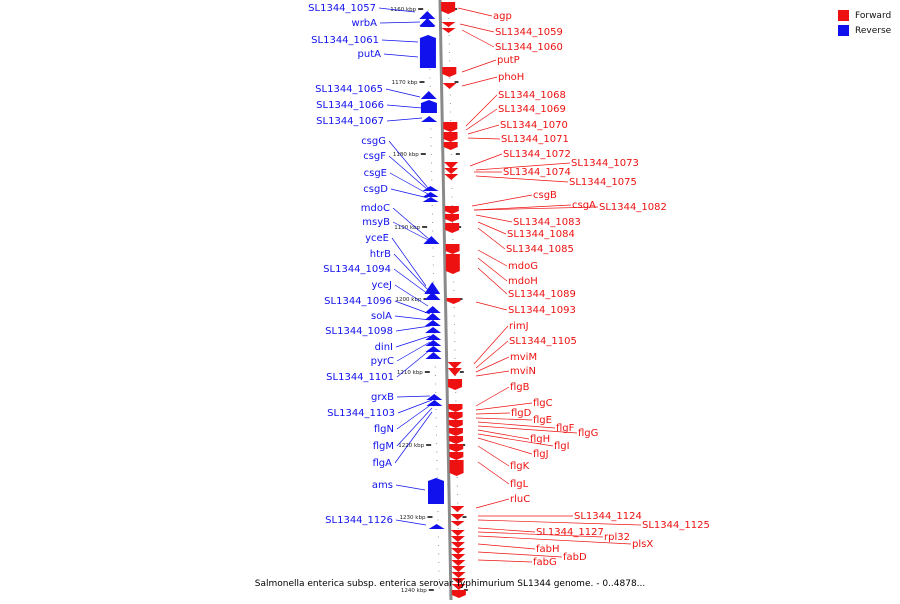 The image size is (900, 604). I want to click on forward-swatch, so click(843, 15).